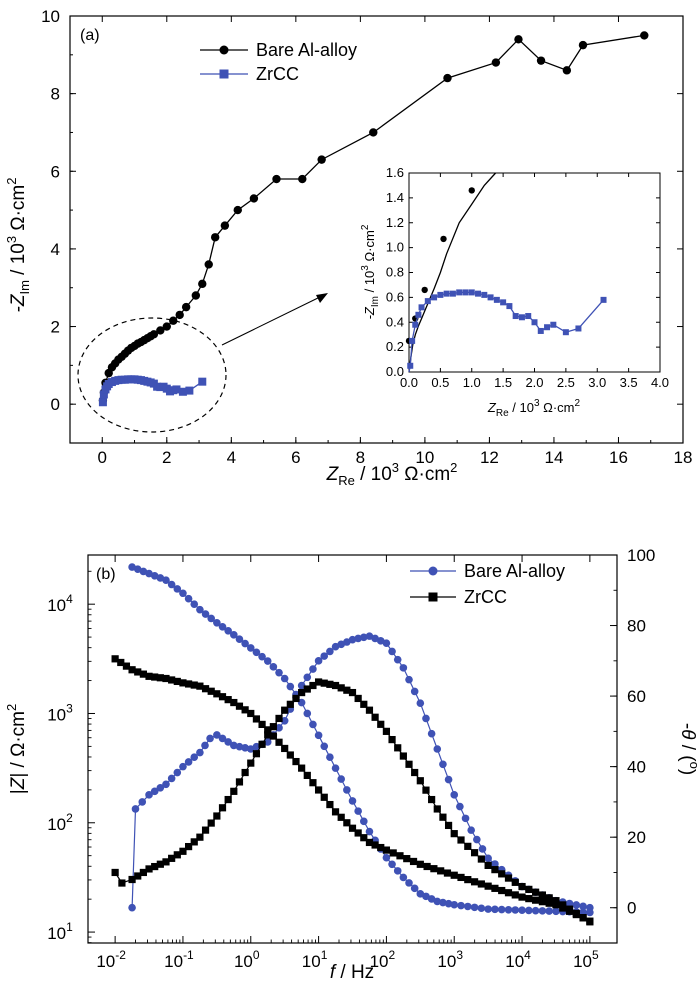  What do you see at coordinates (487, 584) in the screenshot?
I see `legend-b: Bare Al-alloy ZrCC` at bounding box center [487, 584].